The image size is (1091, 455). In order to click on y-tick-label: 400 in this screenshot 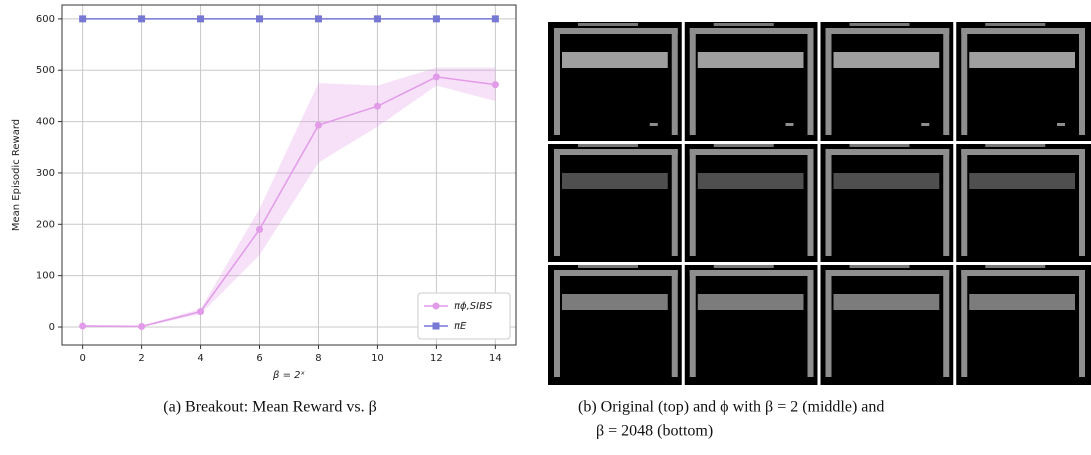, I will do `click(45, 122)`.